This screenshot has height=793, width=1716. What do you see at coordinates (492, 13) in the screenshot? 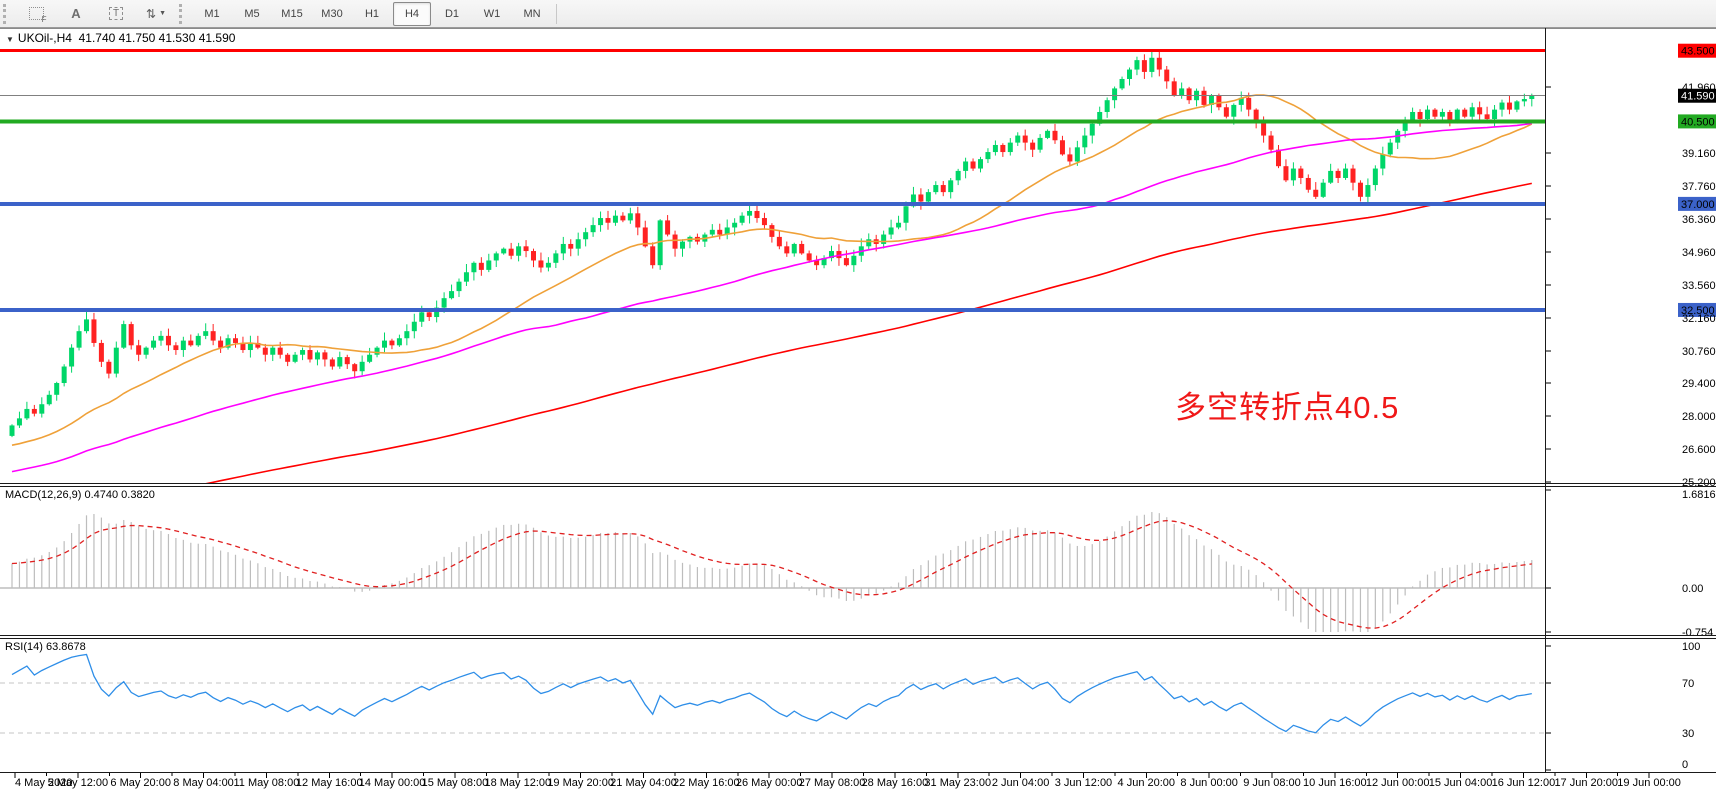
I see `timeframe-button-W1: W1` at bounding box center [492, 13].